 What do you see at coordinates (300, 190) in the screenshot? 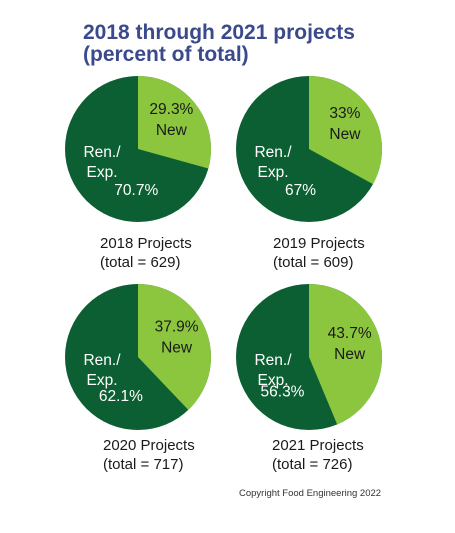
I see `pie-value-label-renovation: 67%` at bounding box center [300, 190].